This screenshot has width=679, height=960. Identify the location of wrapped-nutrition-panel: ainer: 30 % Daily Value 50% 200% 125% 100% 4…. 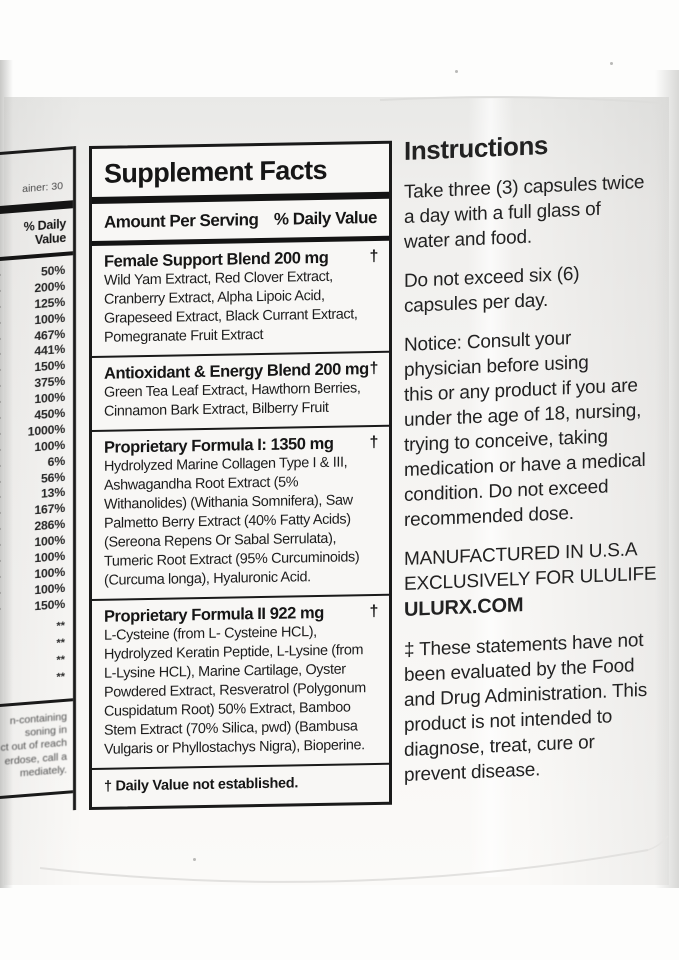
(38, 481).